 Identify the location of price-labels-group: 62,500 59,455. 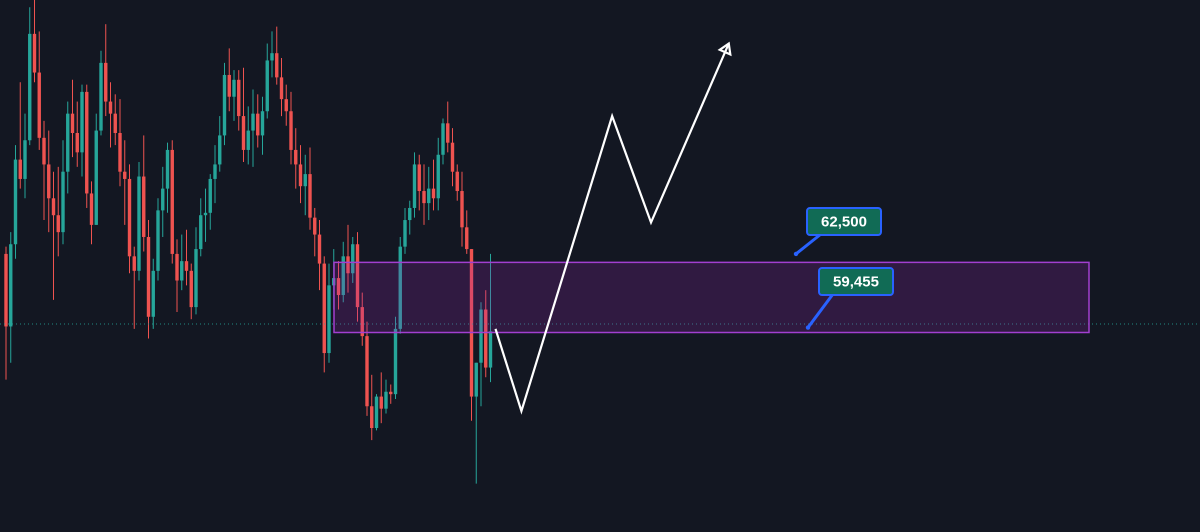
(843, 268).